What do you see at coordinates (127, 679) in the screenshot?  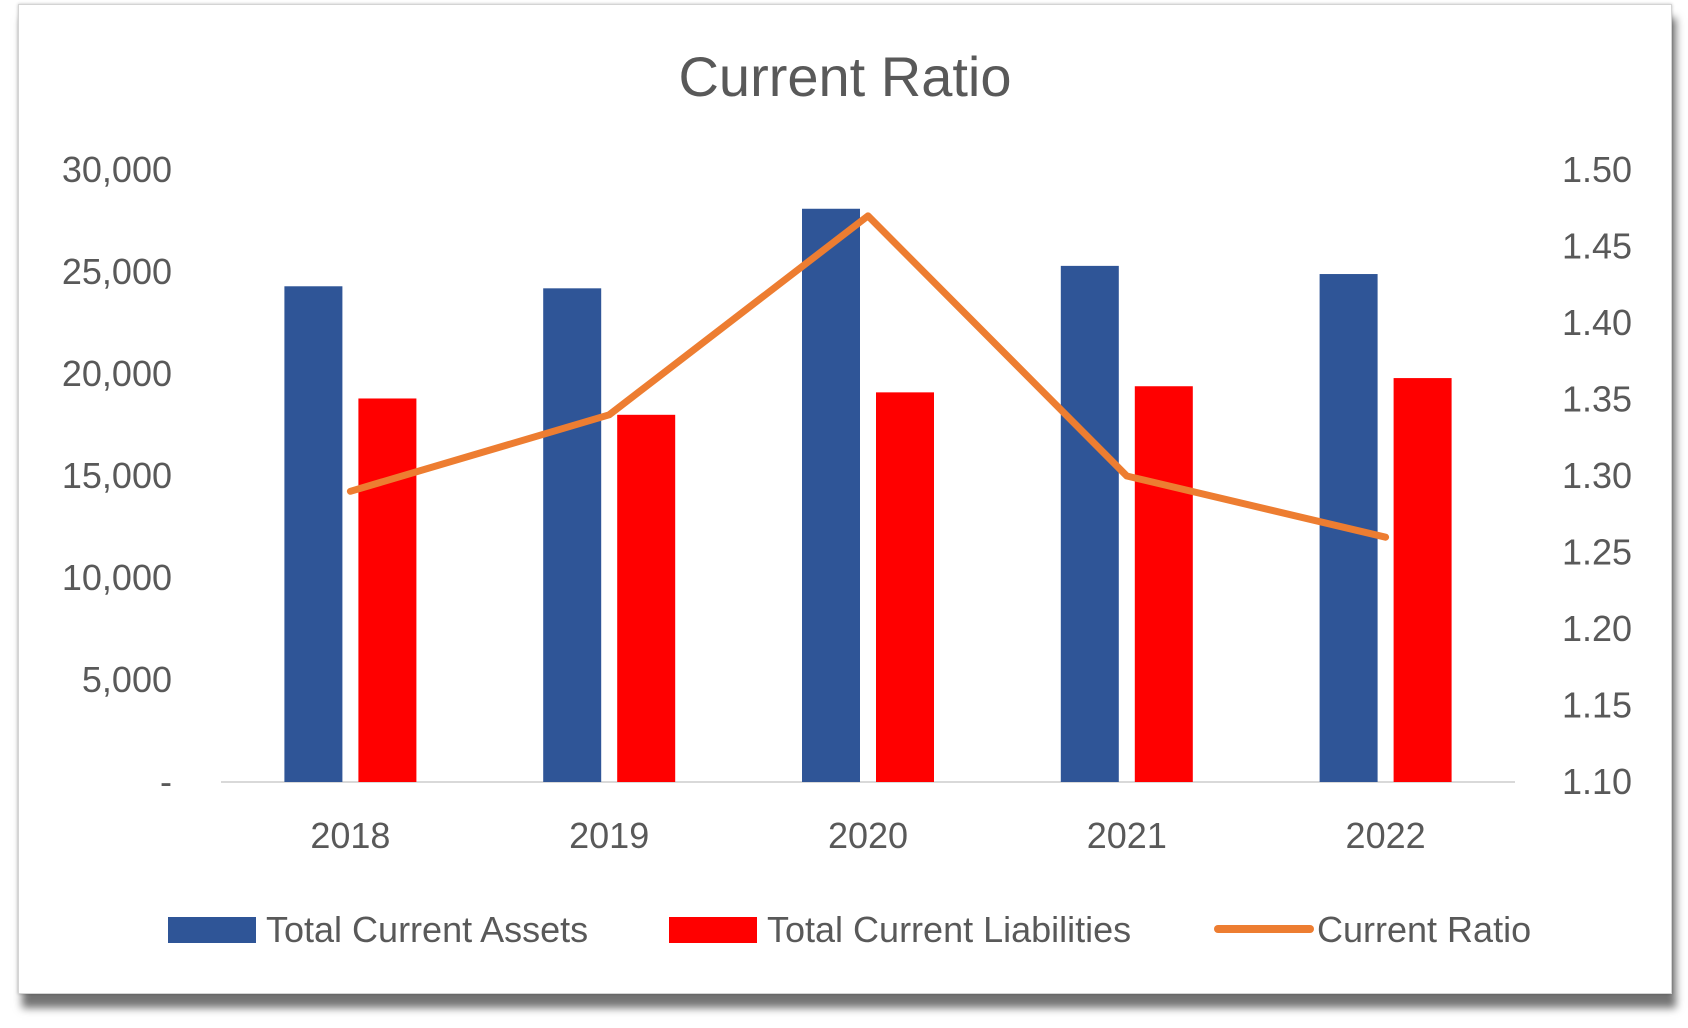 I see `left-axis-tick-label: 5,000` at bounding box center [127, 679].